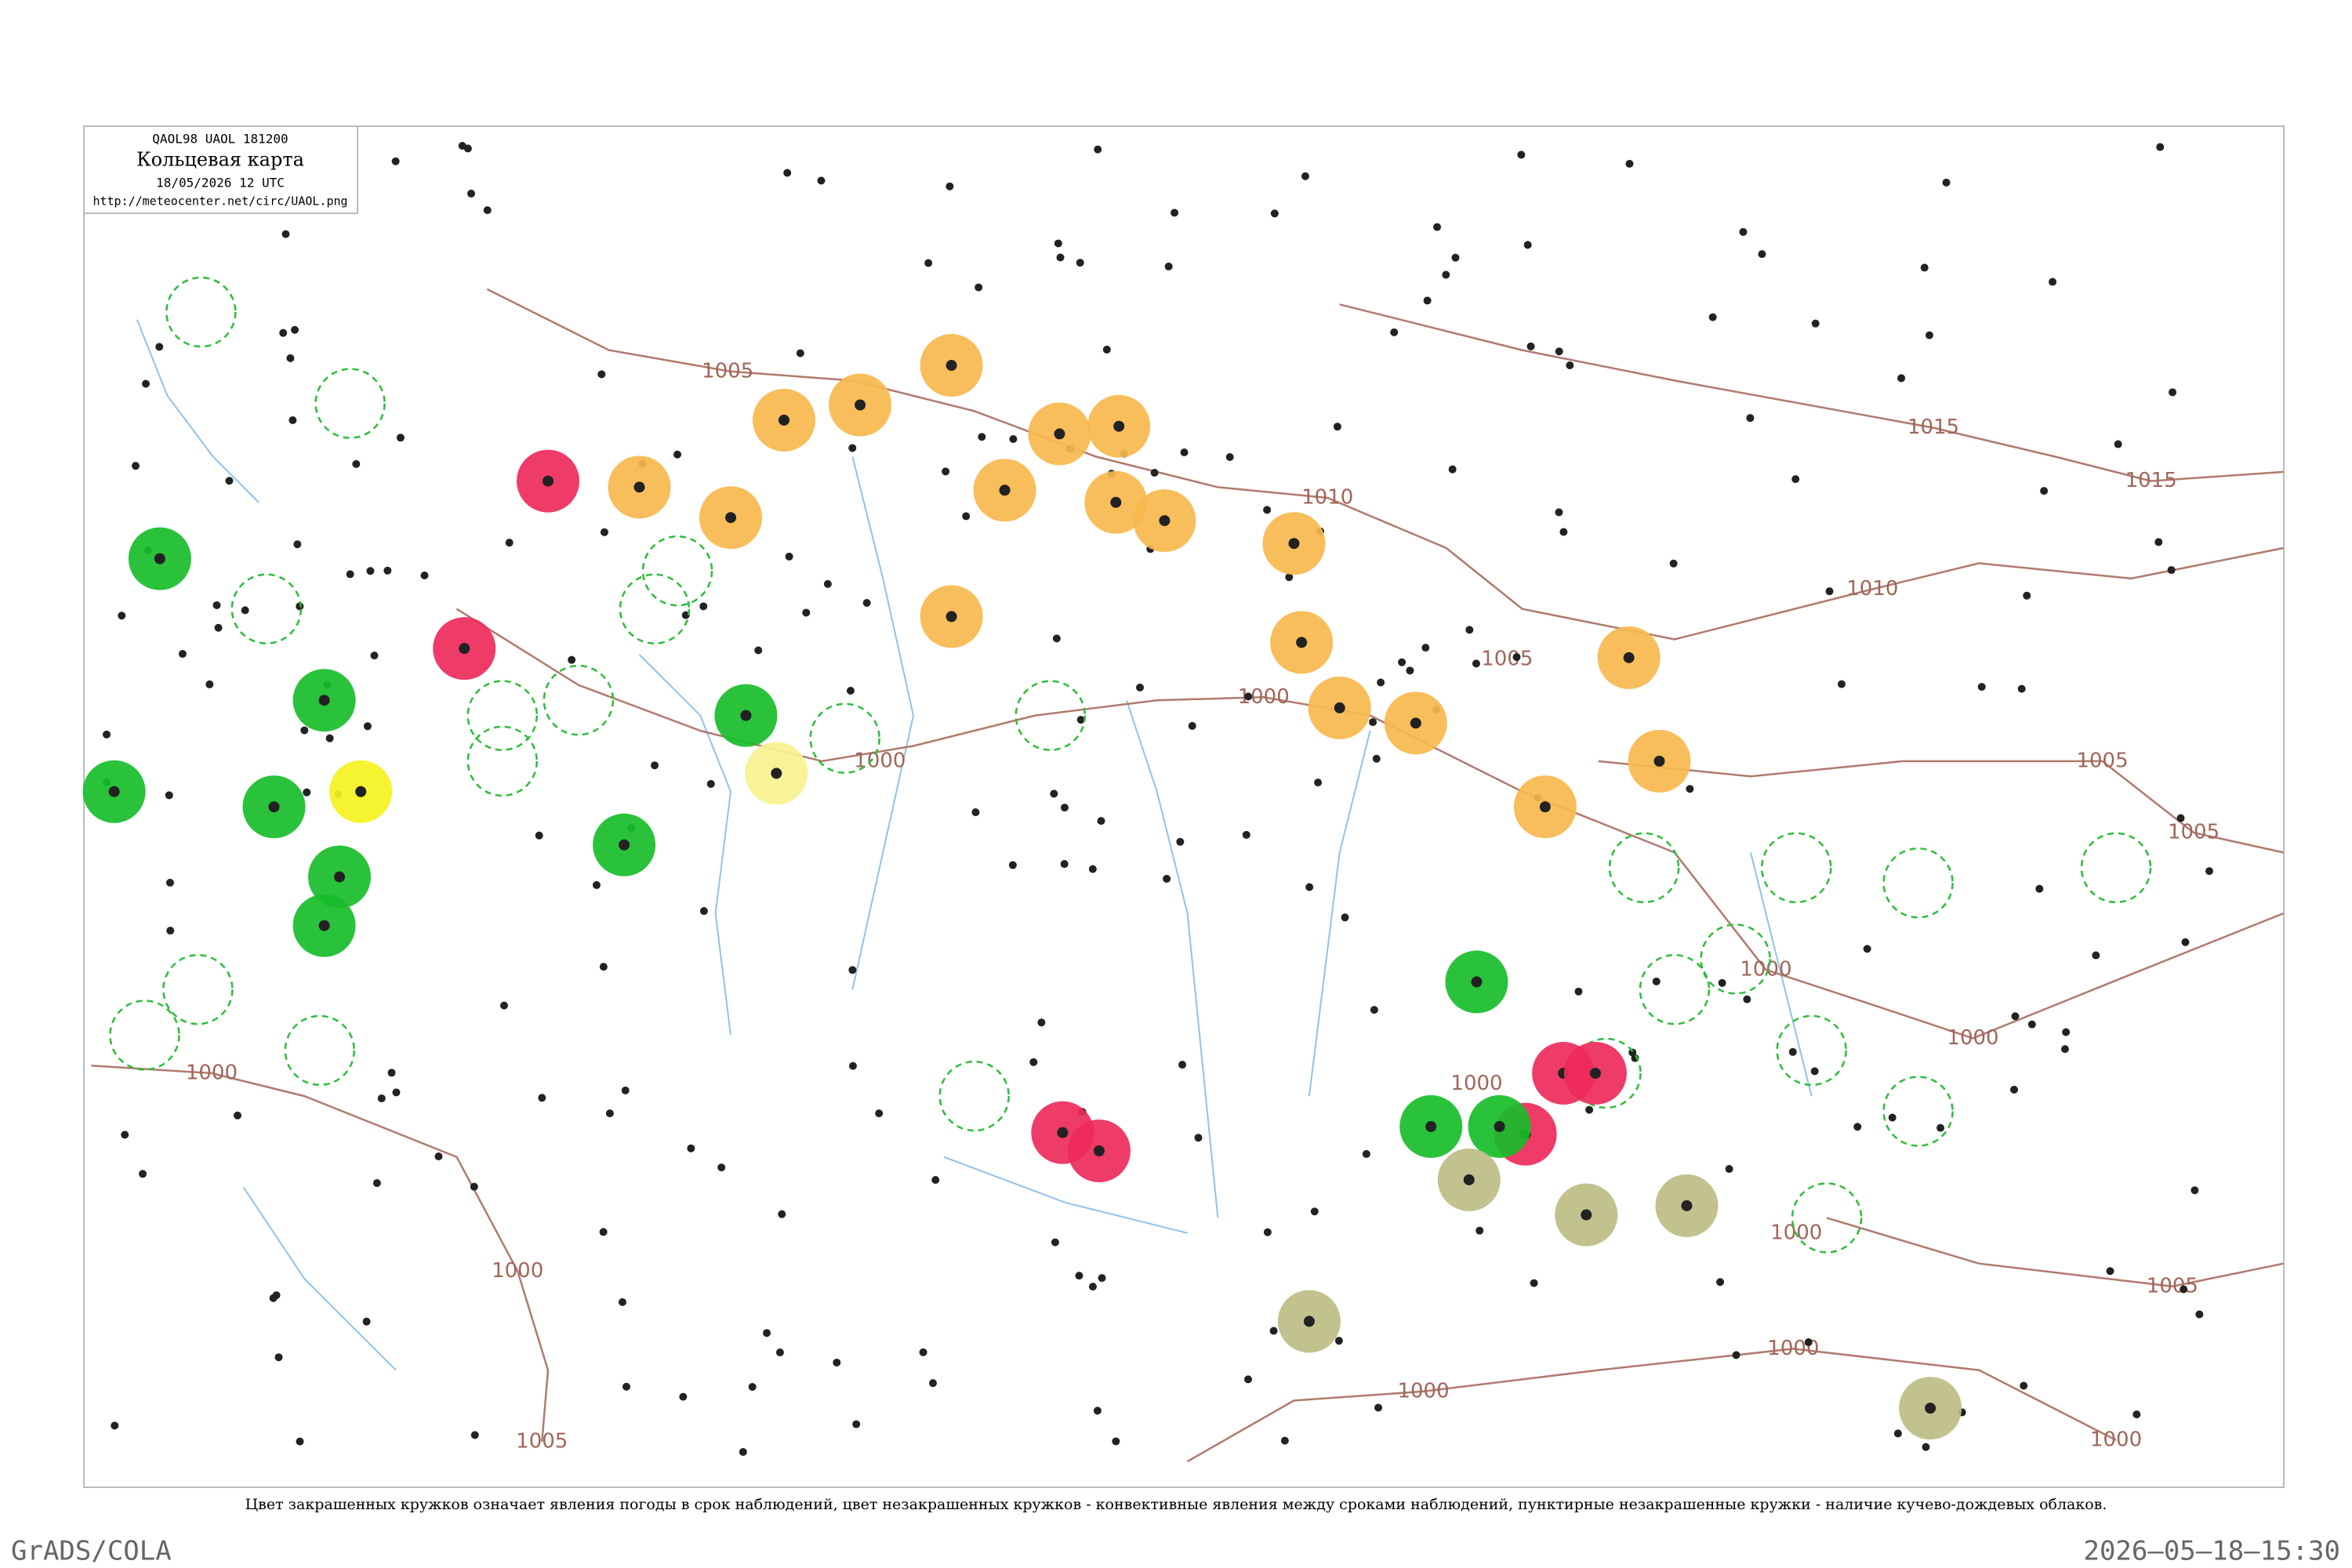  I want to click on header-title: Кольцевая карта, so click(220, 160).